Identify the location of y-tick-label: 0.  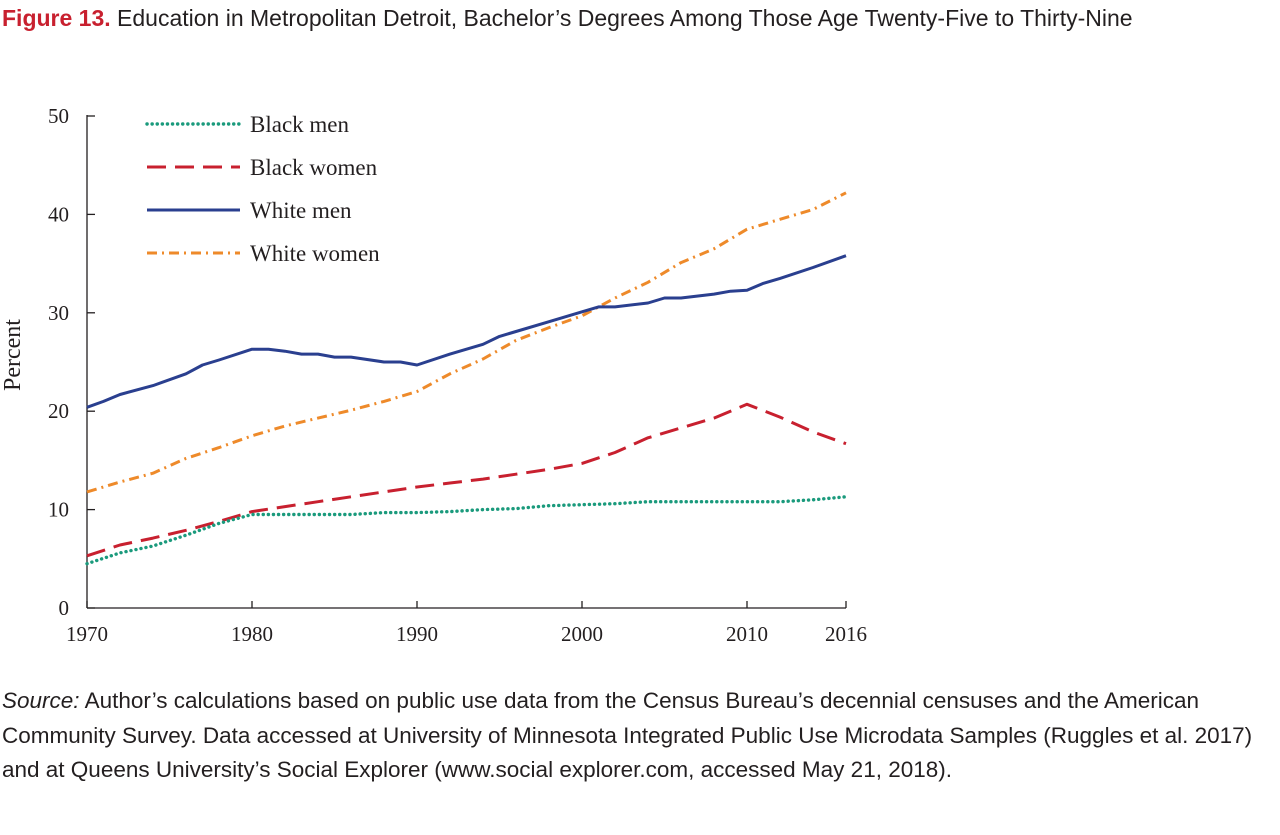
(64, 608).